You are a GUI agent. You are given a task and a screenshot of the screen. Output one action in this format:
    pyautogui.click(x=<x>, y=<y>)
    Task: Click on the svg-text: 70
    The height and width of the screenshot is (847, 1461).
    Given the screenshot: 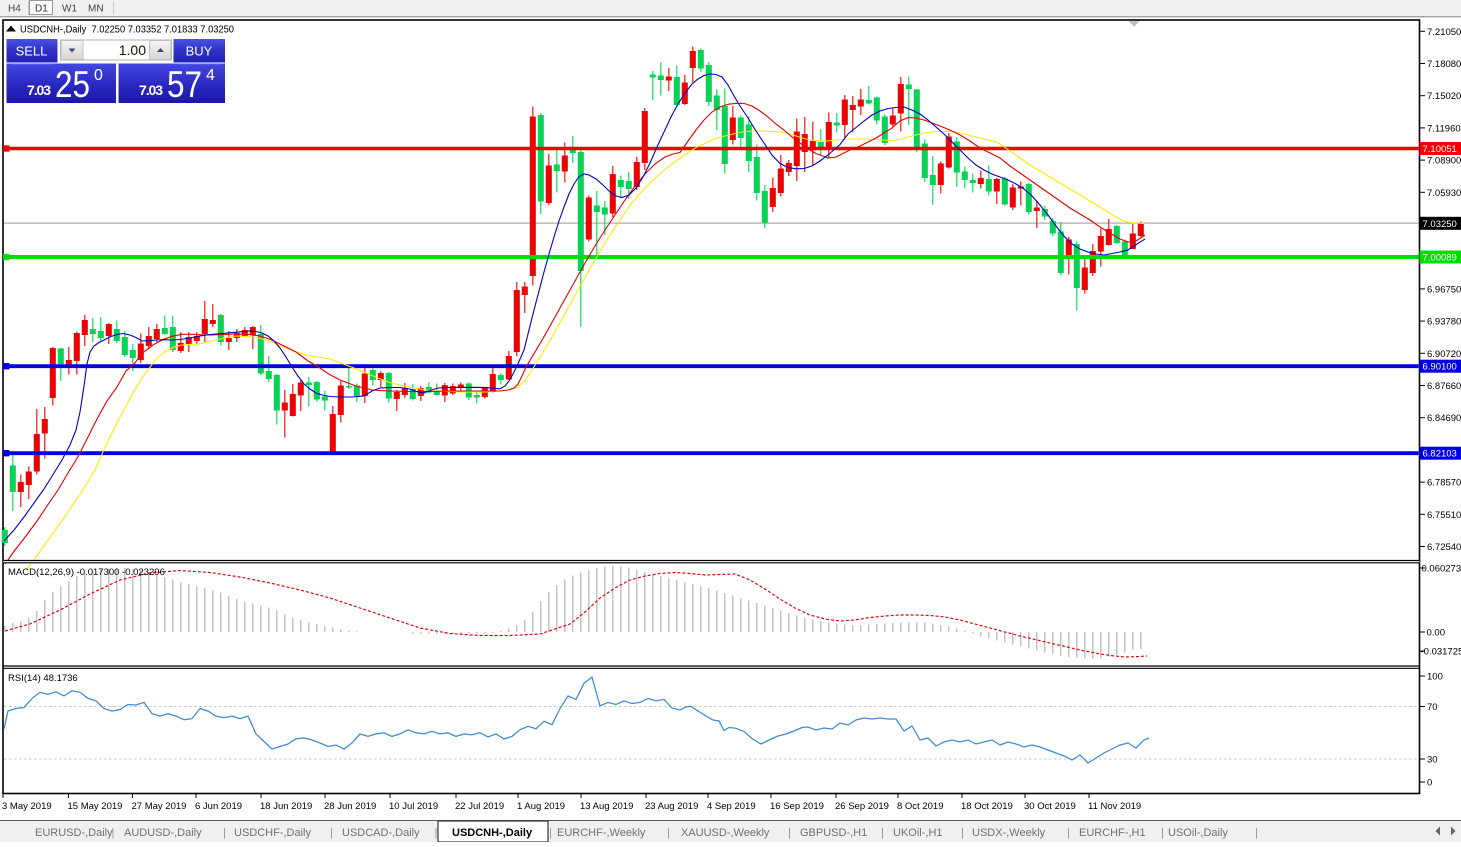 What is the action you would take?
    pyautogui.click(x=1432, y=707)
    